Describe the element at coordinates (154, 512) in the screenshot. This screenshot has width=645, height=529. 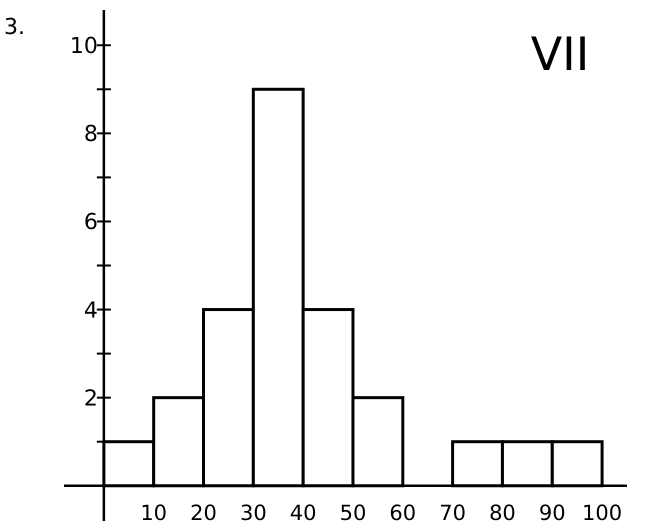
I see `x-tick-label: 10` at that location.